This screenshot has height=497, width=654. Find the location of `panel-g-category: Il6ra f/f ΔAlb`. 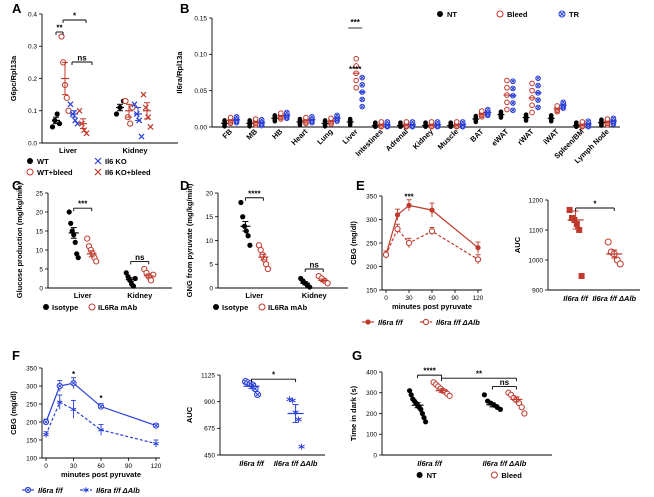

panel-g-category: Il6ra f/f ΔAlb is located at coordinates (505, 463).